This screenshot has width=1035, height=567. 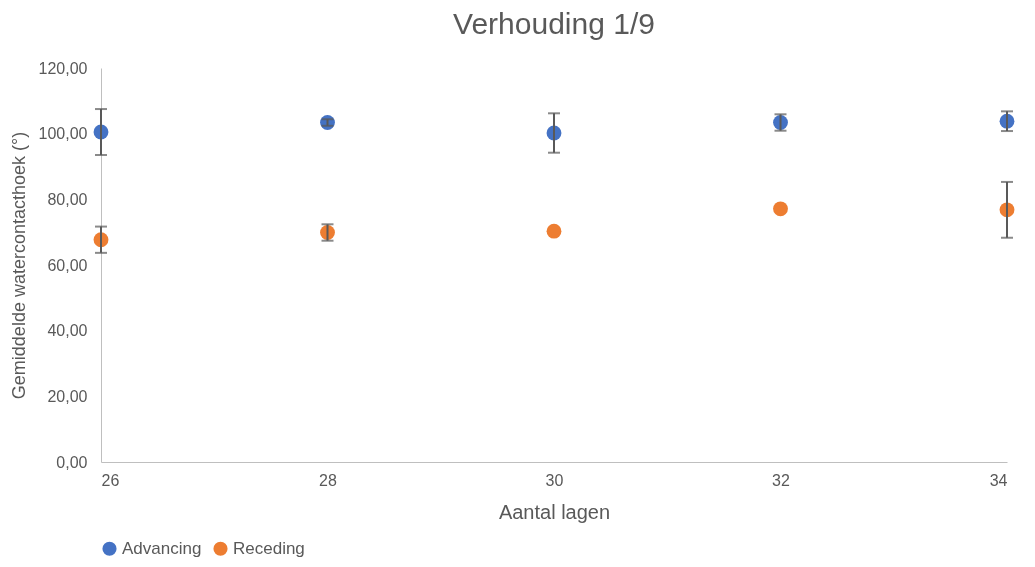 What do you see at coordinates (269, 548) in the screenshot?
I see `legend-label: Receding` at bounding box center [269, 548].